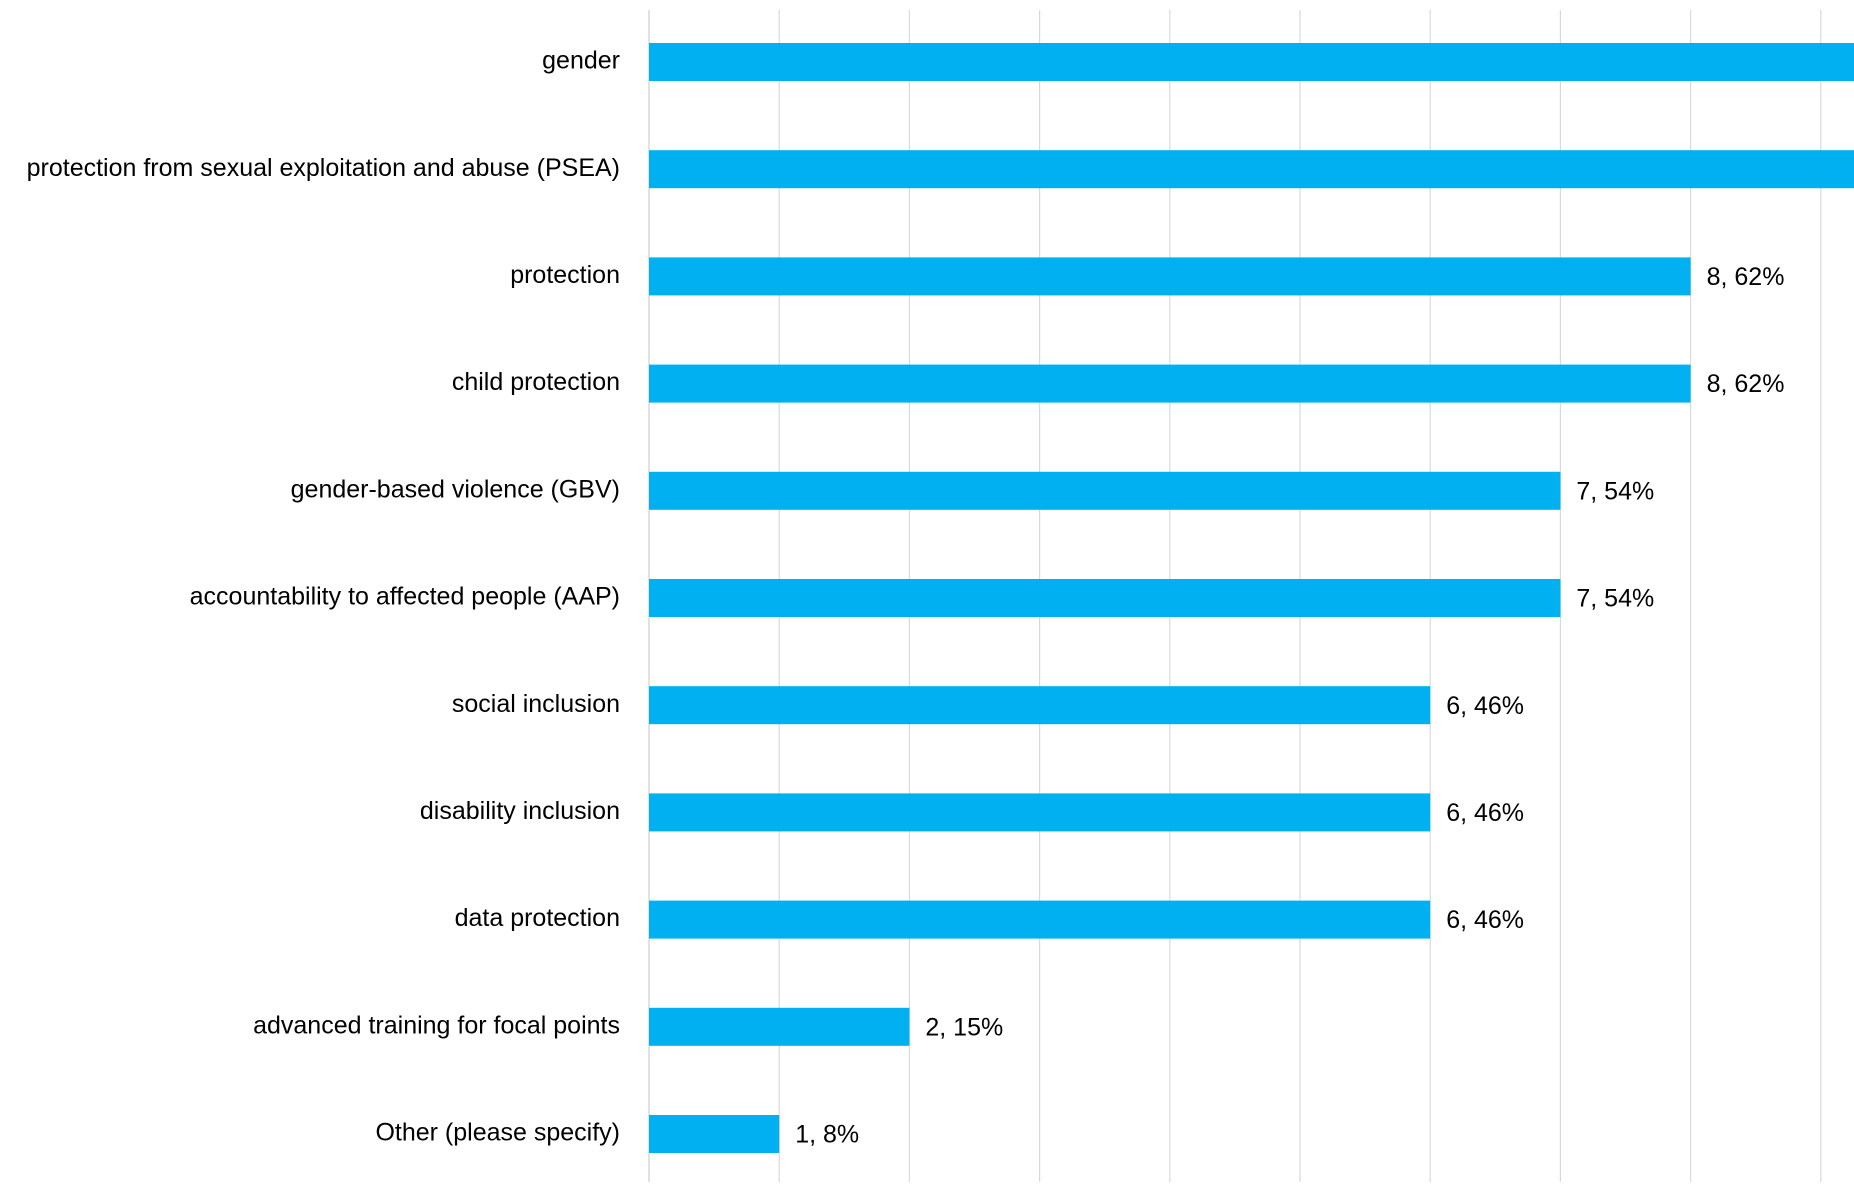 Image resolution: width=1854 pixels, height=1187 pixels. What do you see at coordinates (405, 597) in the screenshot?
I see `category-label: accountability to affected people (AAP)` at bounding box center [405, 597].